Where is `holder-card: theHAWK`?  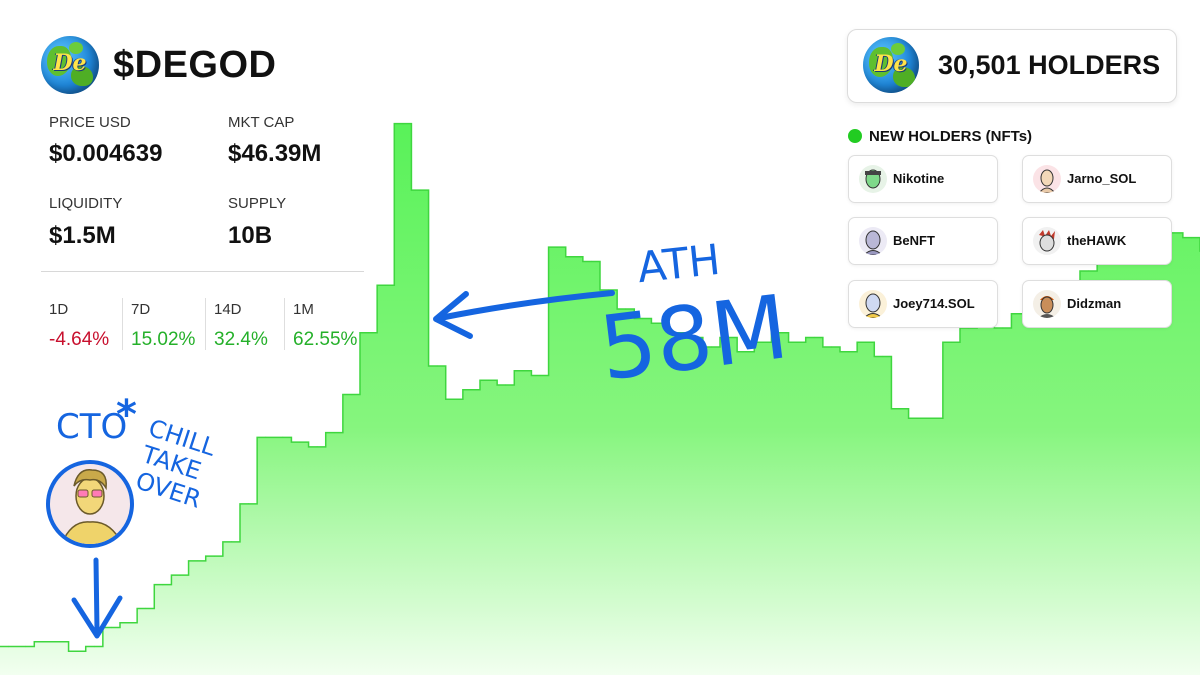
holder-card: theHAWK is located at coordinates (1097, 241).